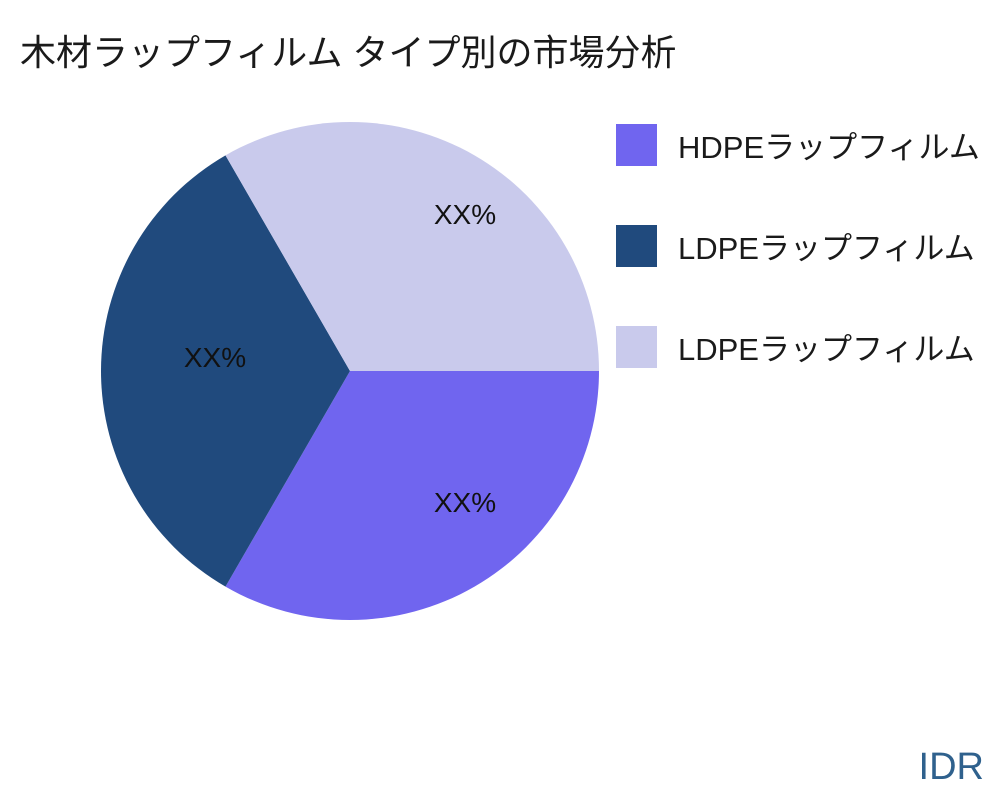 This screenshot has width=1000, height=800. I want to click on legend-label: HDPEラップフィルム, so click(829, 147).